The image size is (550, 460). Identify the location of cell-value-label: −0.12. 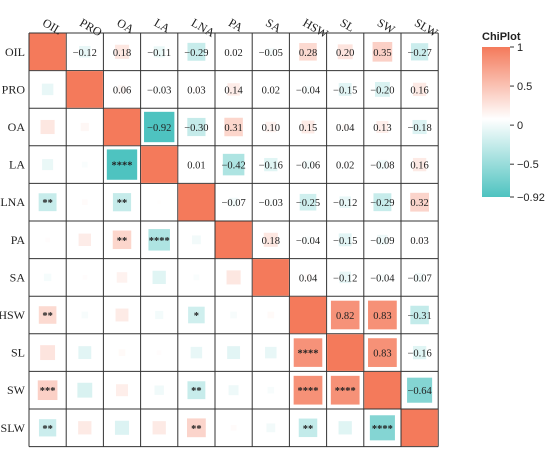
(85, 53).